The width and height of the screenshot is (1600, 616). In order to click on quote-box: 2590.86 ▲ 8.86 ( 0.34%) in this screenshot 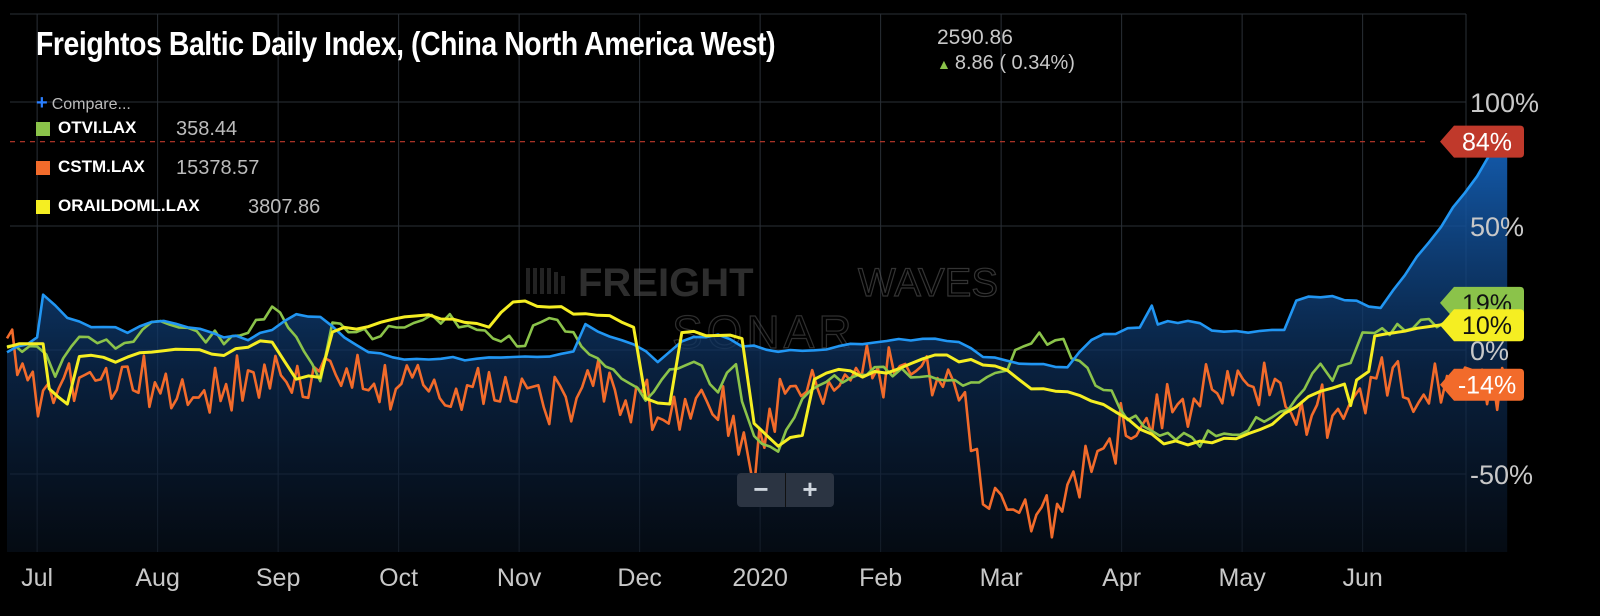, I will do `click(1006, 50)`.